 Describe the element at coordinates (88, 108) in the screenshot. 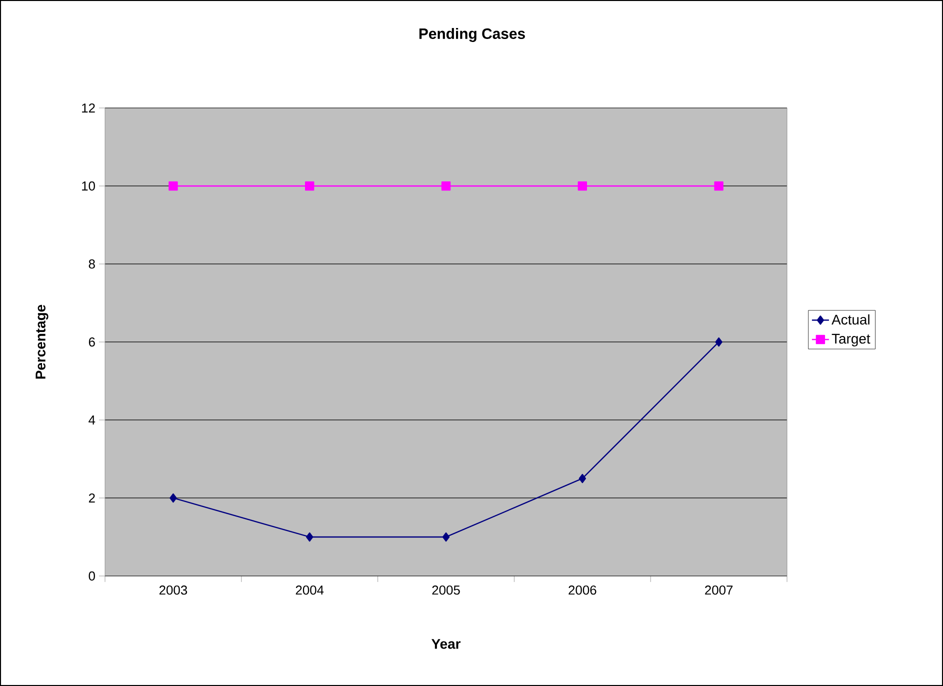

I see `y-tick-label: 12` at that location.